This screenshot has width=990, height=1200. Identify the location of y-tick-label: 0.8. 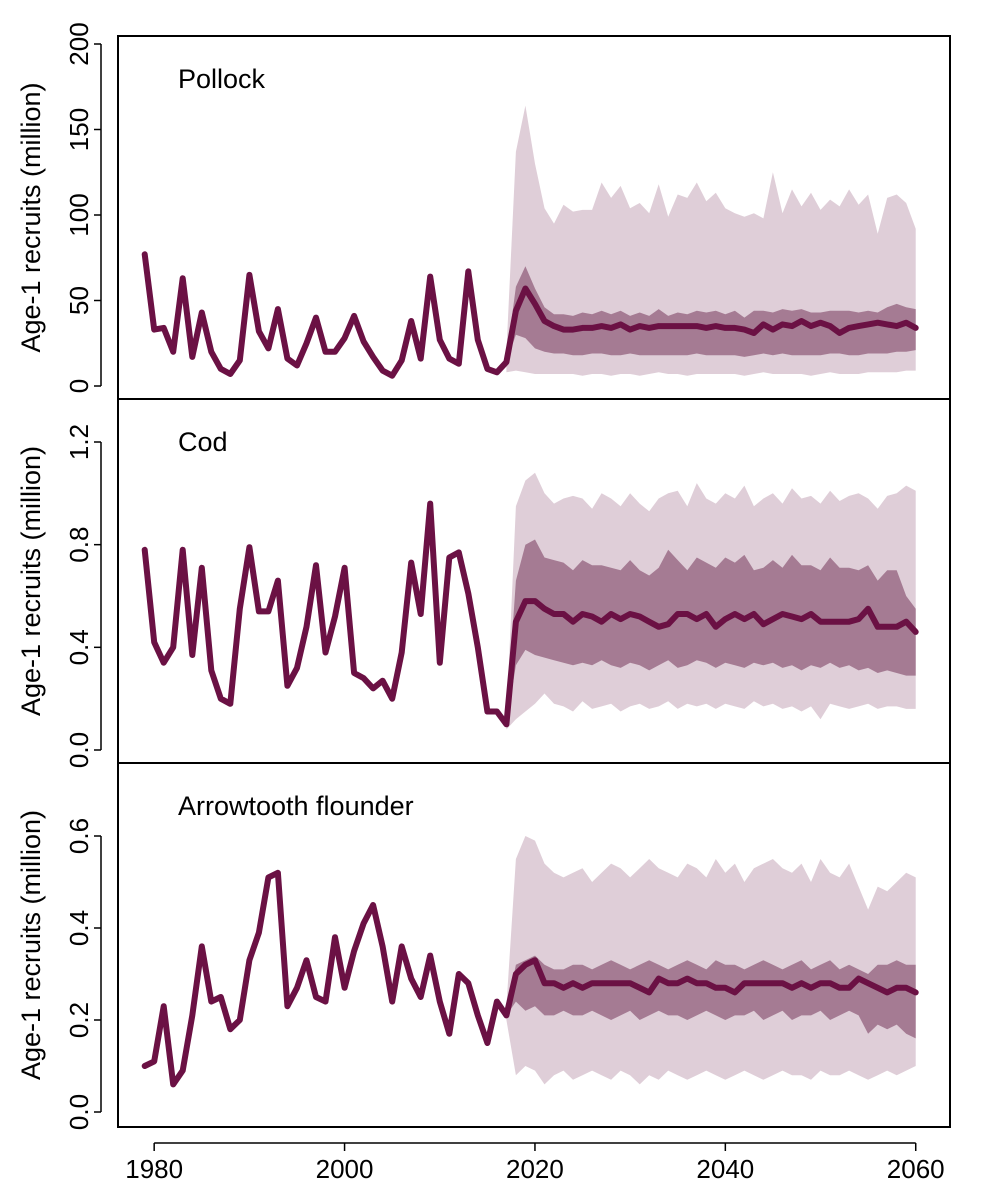
(79, 545).